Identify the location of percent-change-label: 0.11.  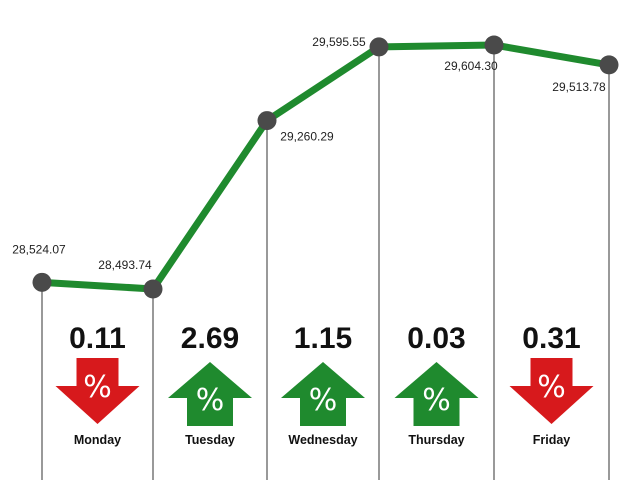
(97, 338).